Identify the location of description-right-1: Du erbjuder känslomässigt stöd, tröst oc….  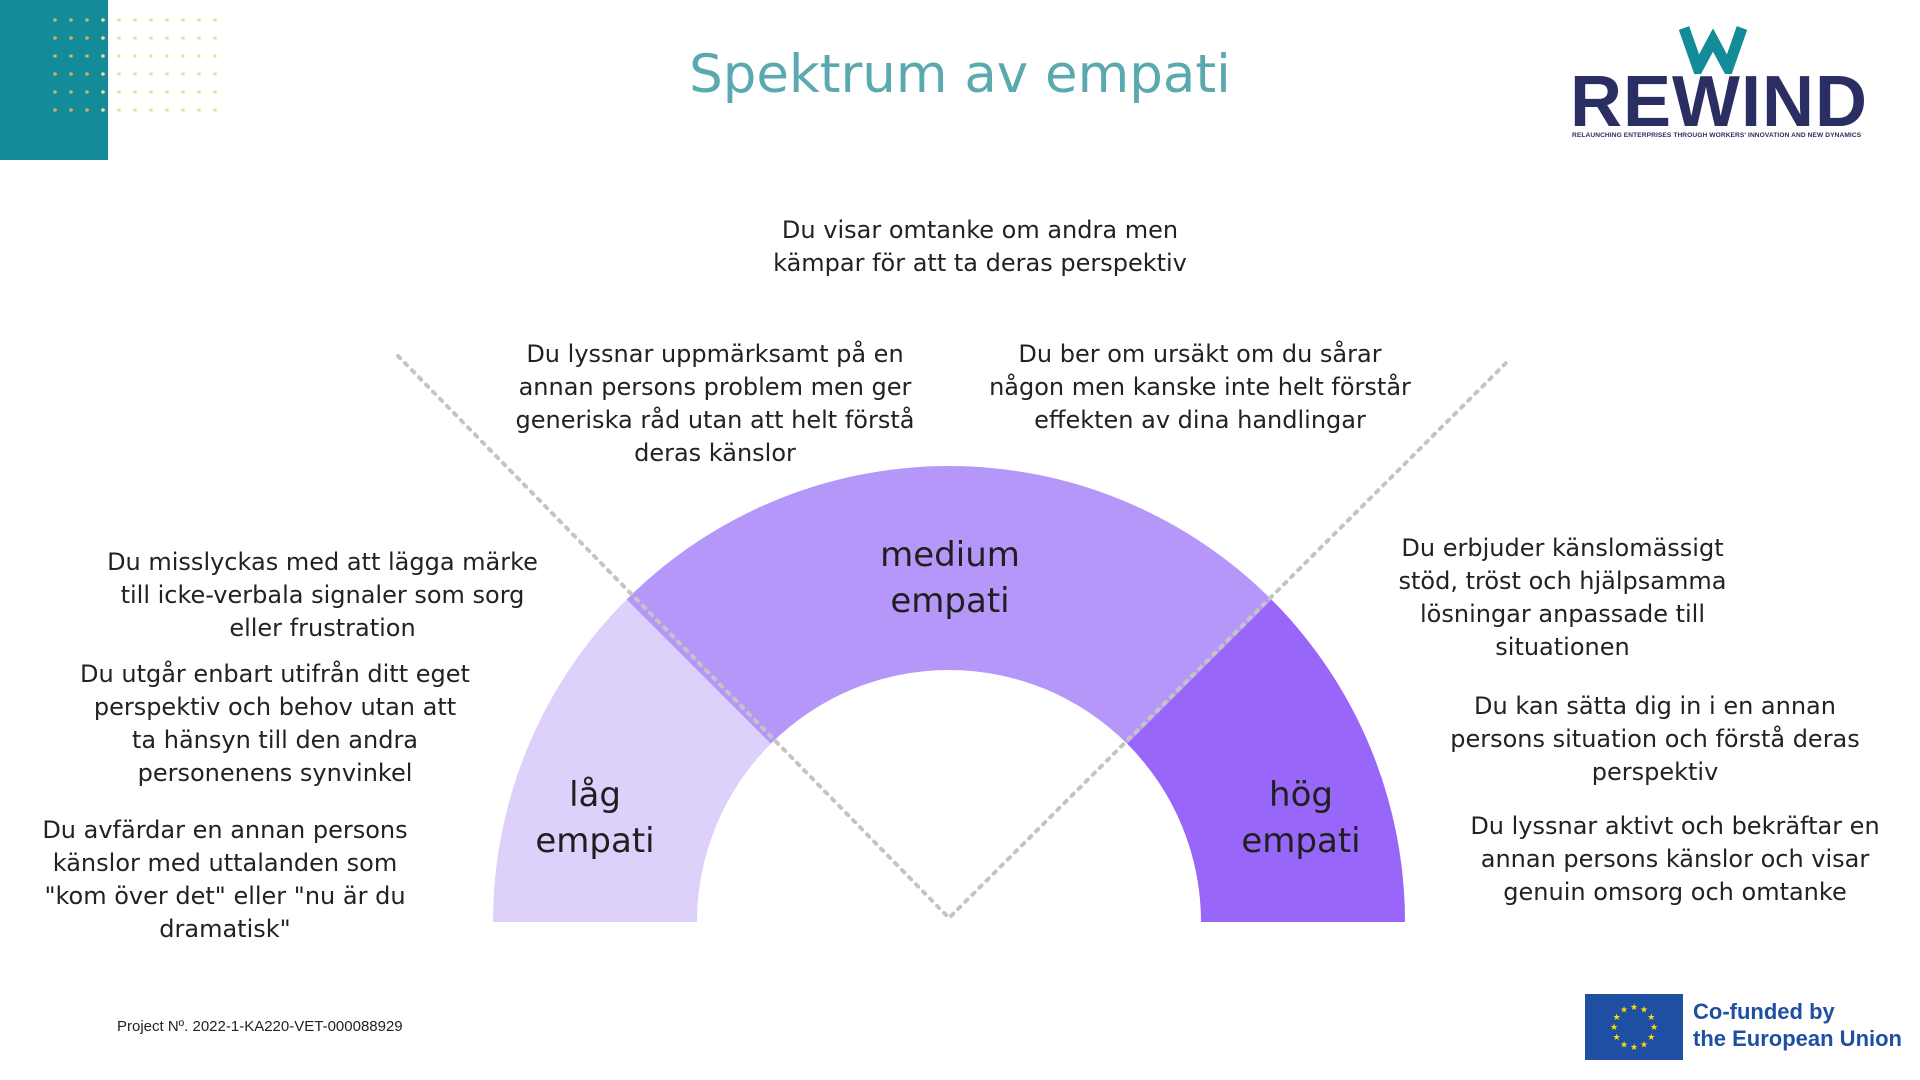
(1562, 597).